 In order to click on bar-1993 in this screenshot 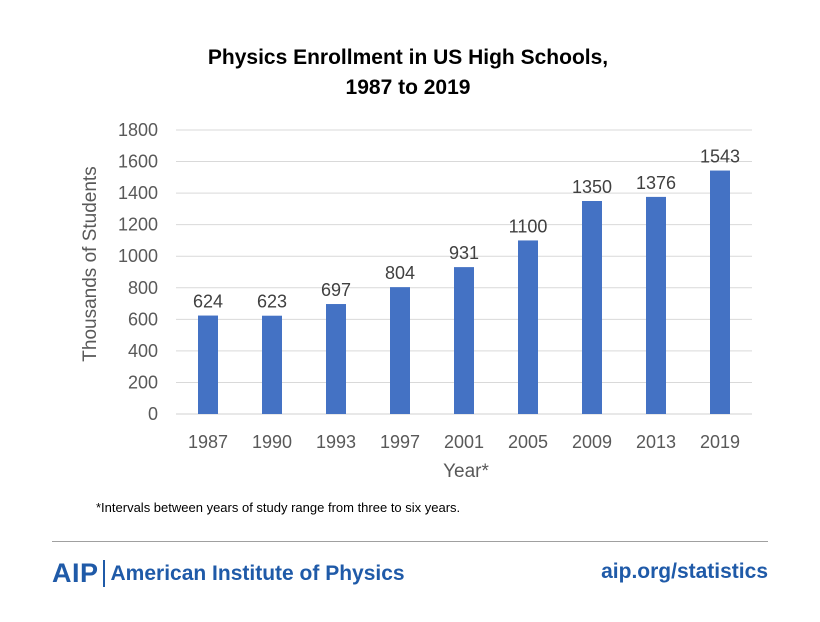, I will do `click(336, 359)`.